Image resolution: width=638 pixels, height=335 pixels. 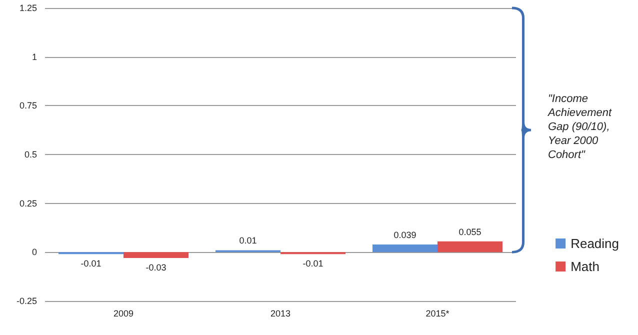 I want to click on y-tick-label: -0.25, so click(x=26, y=301).